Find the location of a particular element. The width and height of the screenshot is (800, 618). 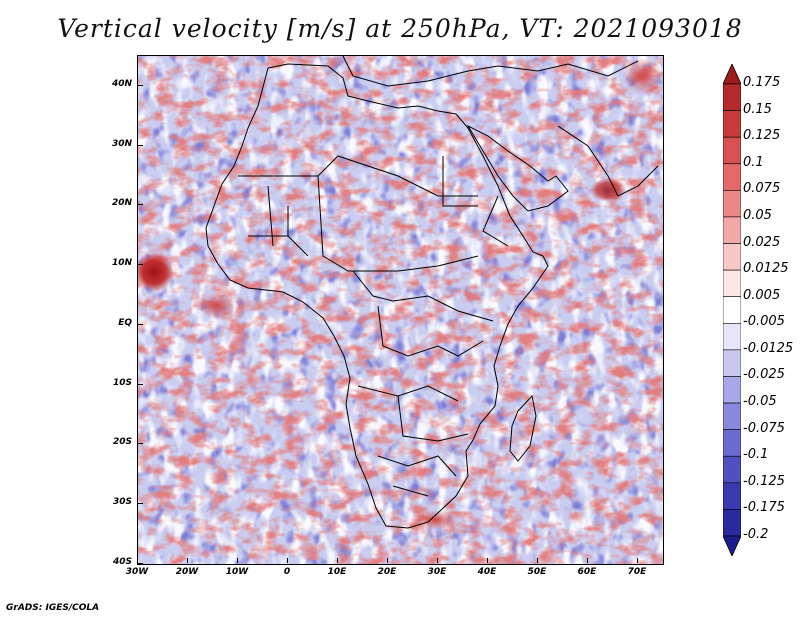

colorbar-tick-label: 0.025 is located at coordinates (762, 242).